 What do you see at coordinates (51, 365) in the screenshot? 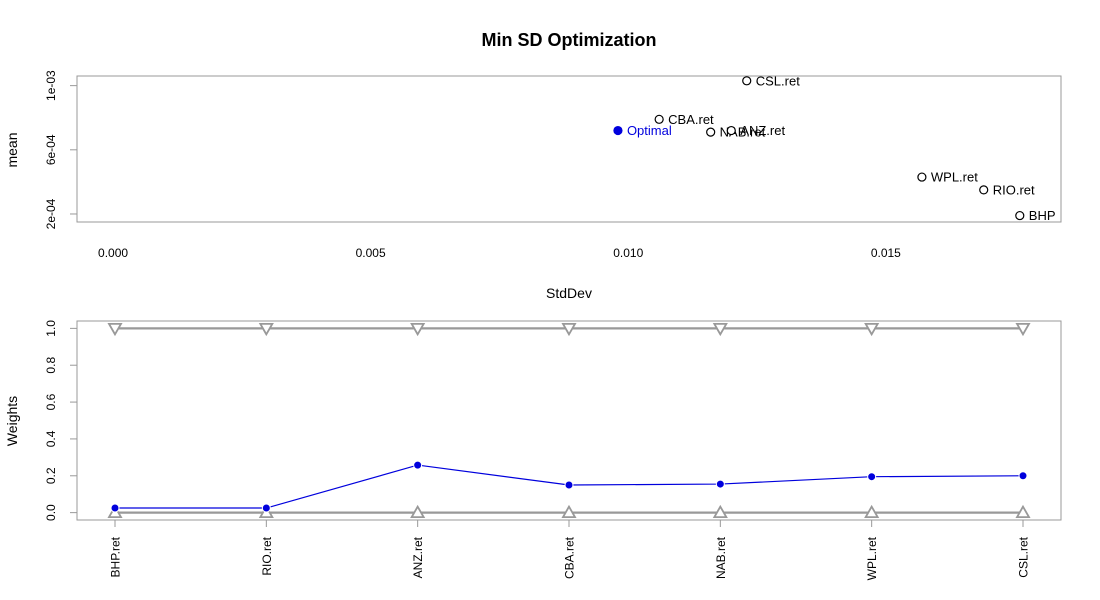
I see `weight-y-tick-label-4: 0.8` at bounding box center [51, 365].